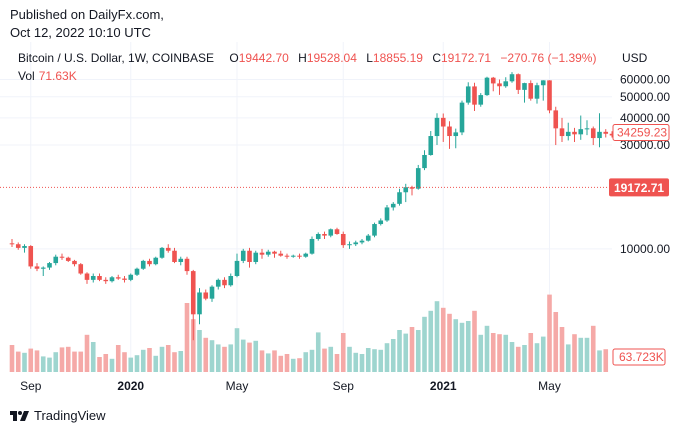 This screenshot has width=691, height=435. I want to click on symbol-title: Bitcoin / U.S. Dollar, 1W, COINBASE, so click(116, 58).